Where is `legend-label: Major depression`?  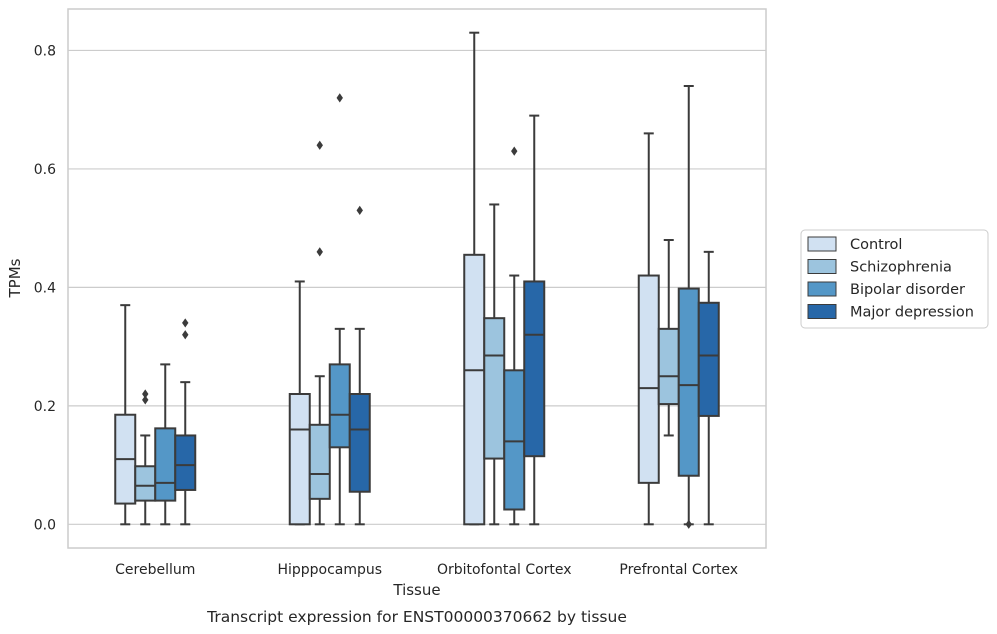
legend-label: Major depression is located at coordinates (912, 313).